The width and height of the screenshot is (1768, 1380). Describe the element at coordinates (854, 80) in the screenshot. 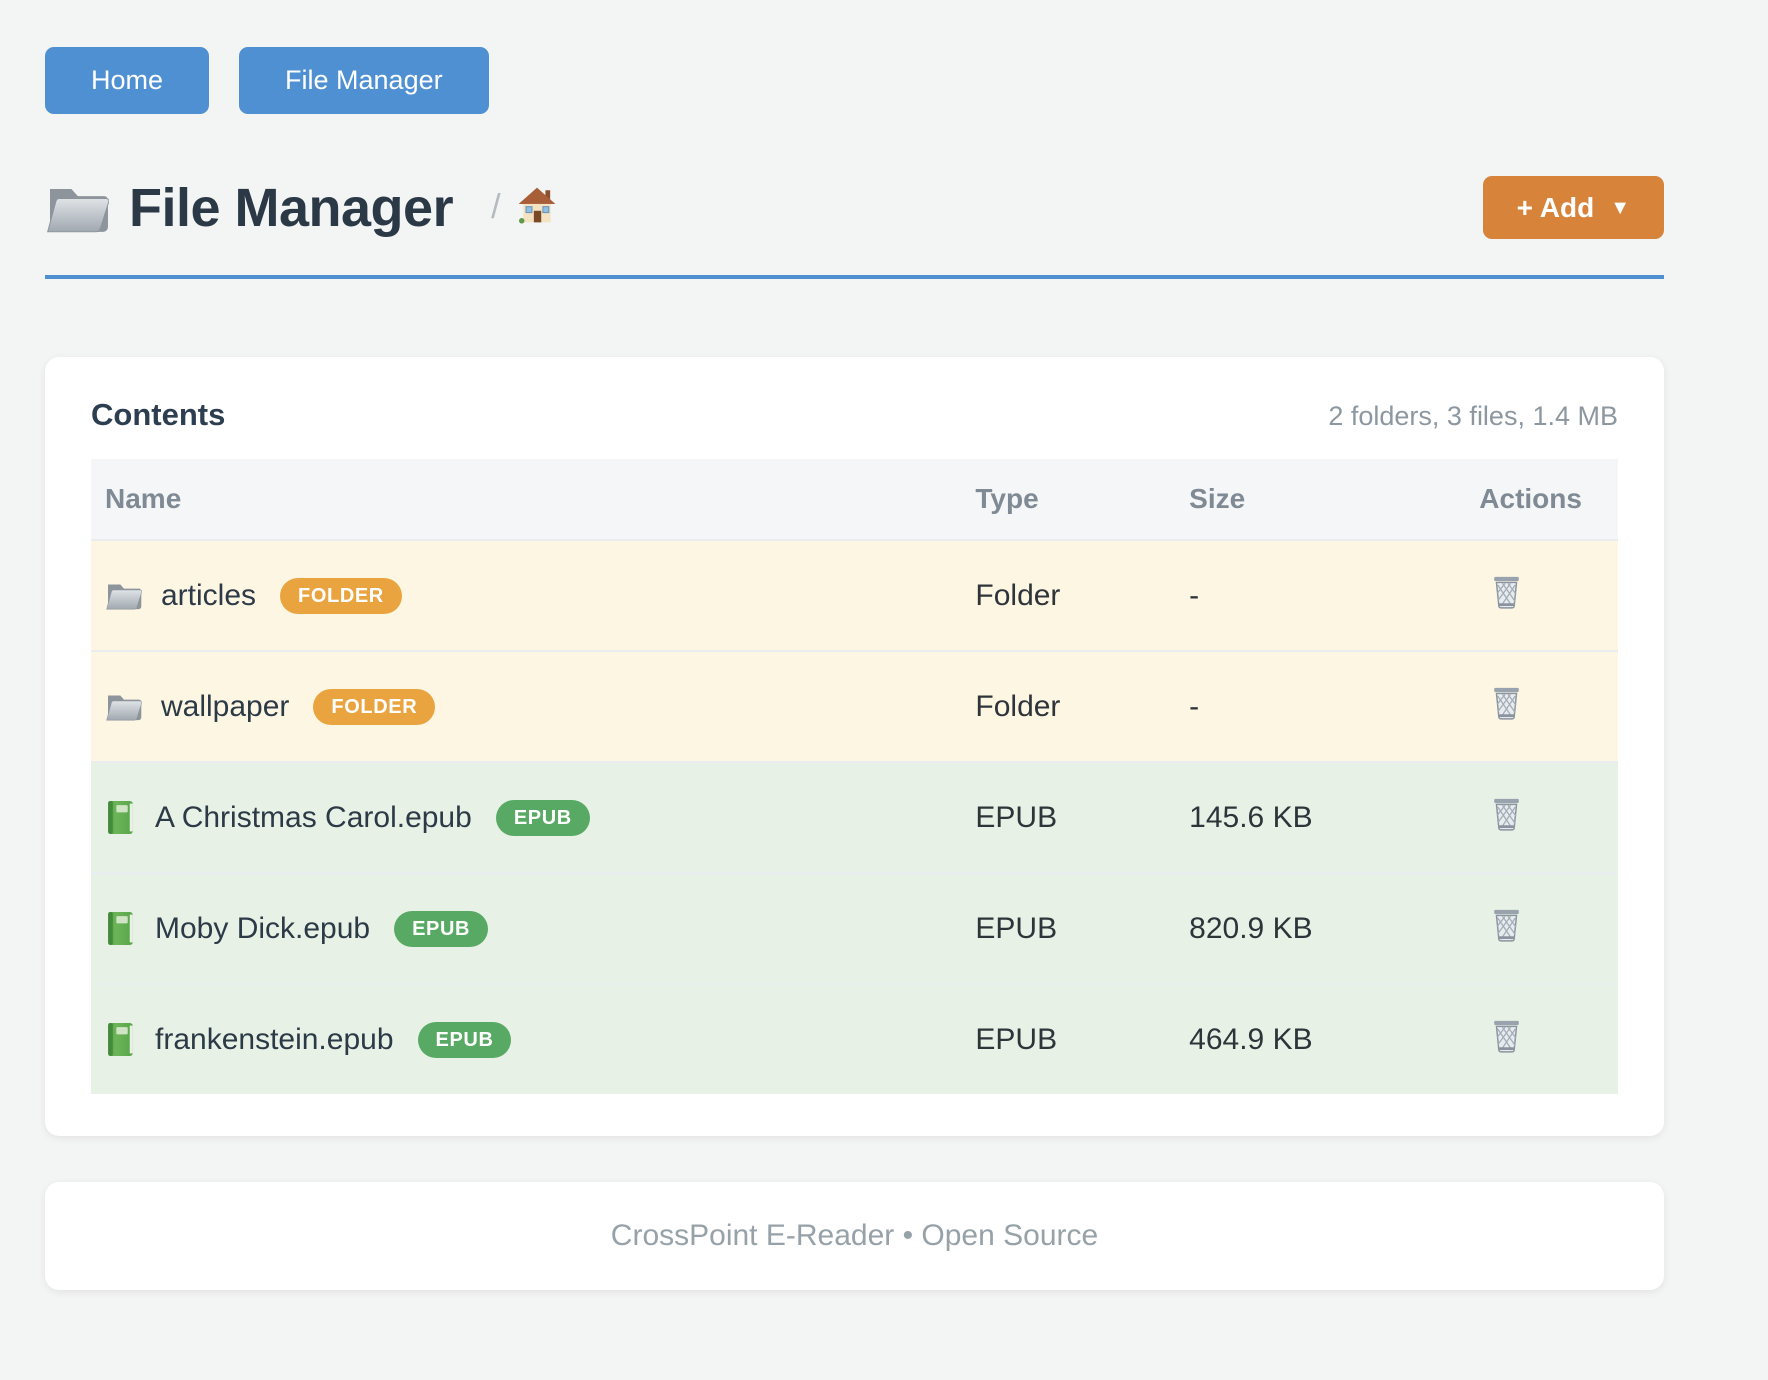

I see `nav-bar: Home File Manager` at that location.